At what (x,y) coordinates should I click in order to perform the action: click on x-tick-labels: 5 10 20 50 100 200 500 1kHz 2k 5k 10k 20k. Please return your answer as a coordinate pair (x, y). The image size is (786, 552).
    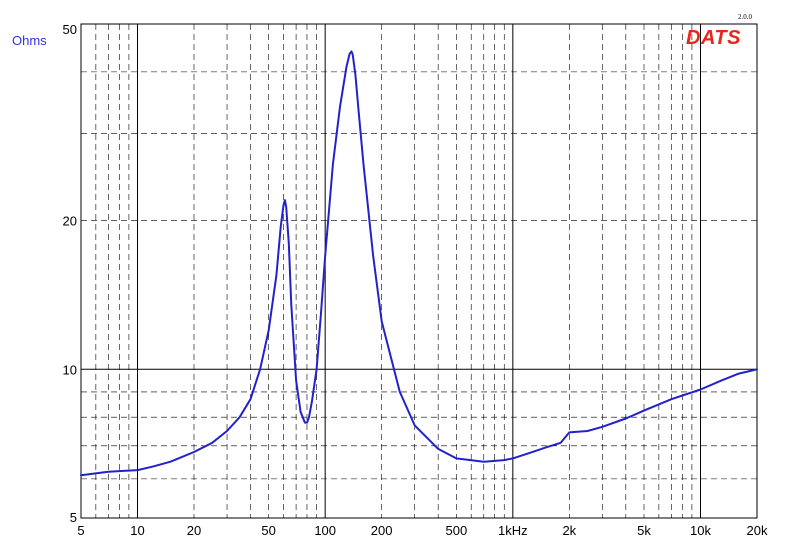
    Looking at the image, I should click on (422, 530).